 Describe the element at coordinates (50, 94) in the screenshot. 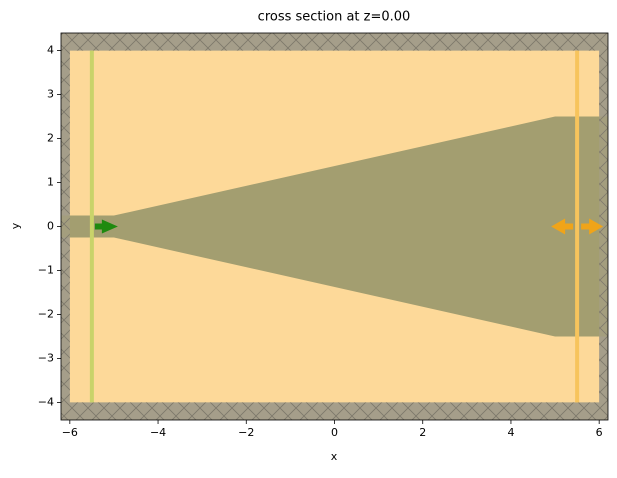

I see `y-tick-label: 3` at that location.